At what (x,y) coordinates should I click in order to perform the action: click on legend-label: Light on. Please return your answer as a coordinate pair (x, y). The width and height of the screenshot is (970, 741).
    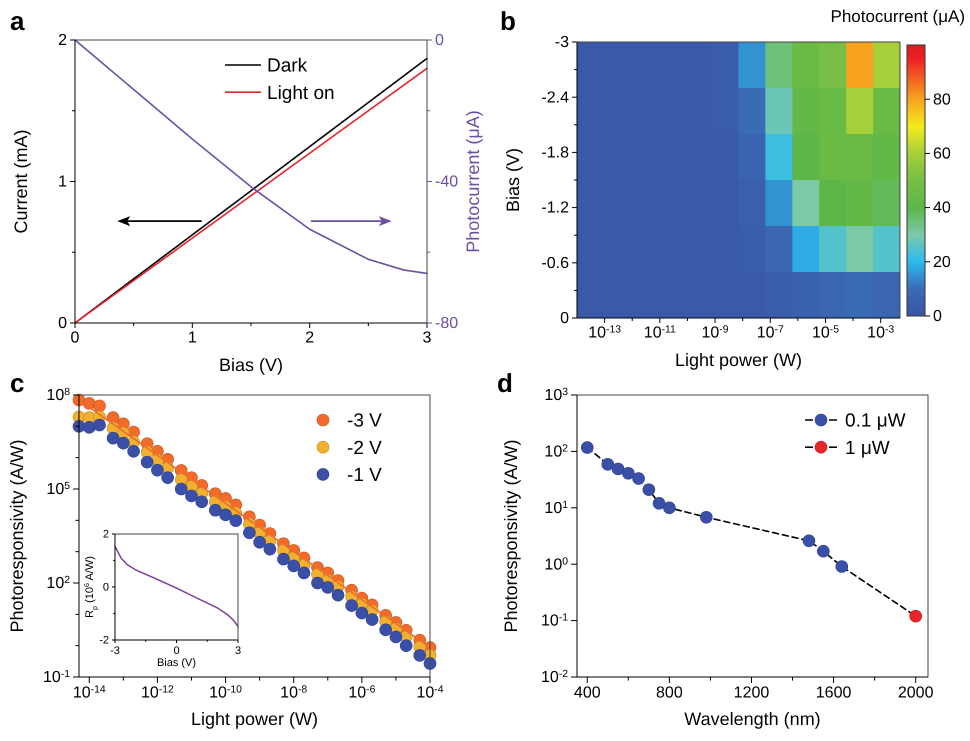
    Looking at the image, I should click on (301, 93).